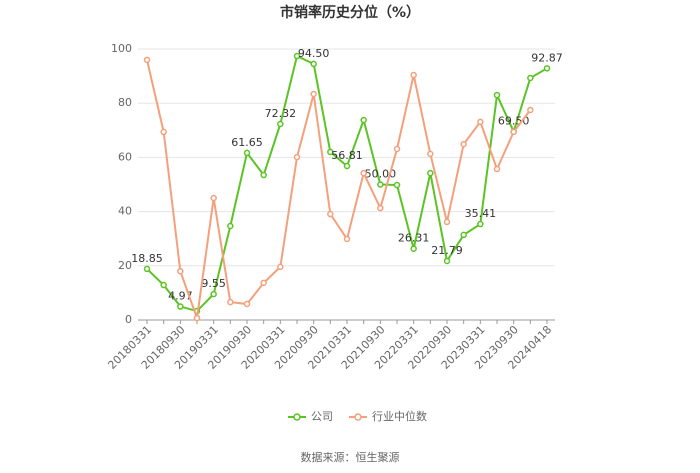 The width and height of the screenshot is (700, 473). What do you see at coordinates (125, 211) in the screenshot?
I see `y-tick-label: 40` at bounding box center [125, 211].